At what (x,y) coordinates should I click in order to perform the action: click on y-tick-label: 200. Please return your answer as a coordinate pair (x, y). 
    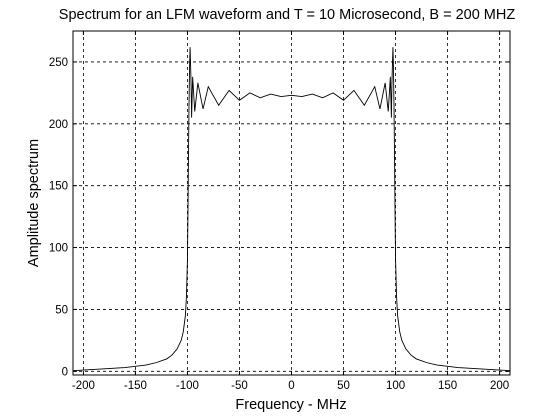
    Looking at the image, I should click on (58, 125).